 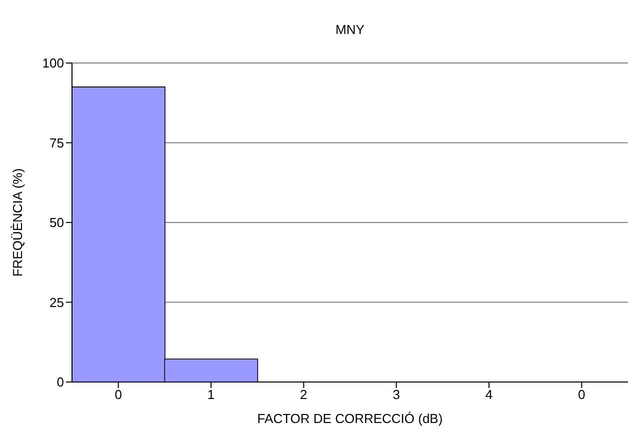 I want to click on y-axis-title: FREQÜÈNCIA (%), so click(x=17, y=222).